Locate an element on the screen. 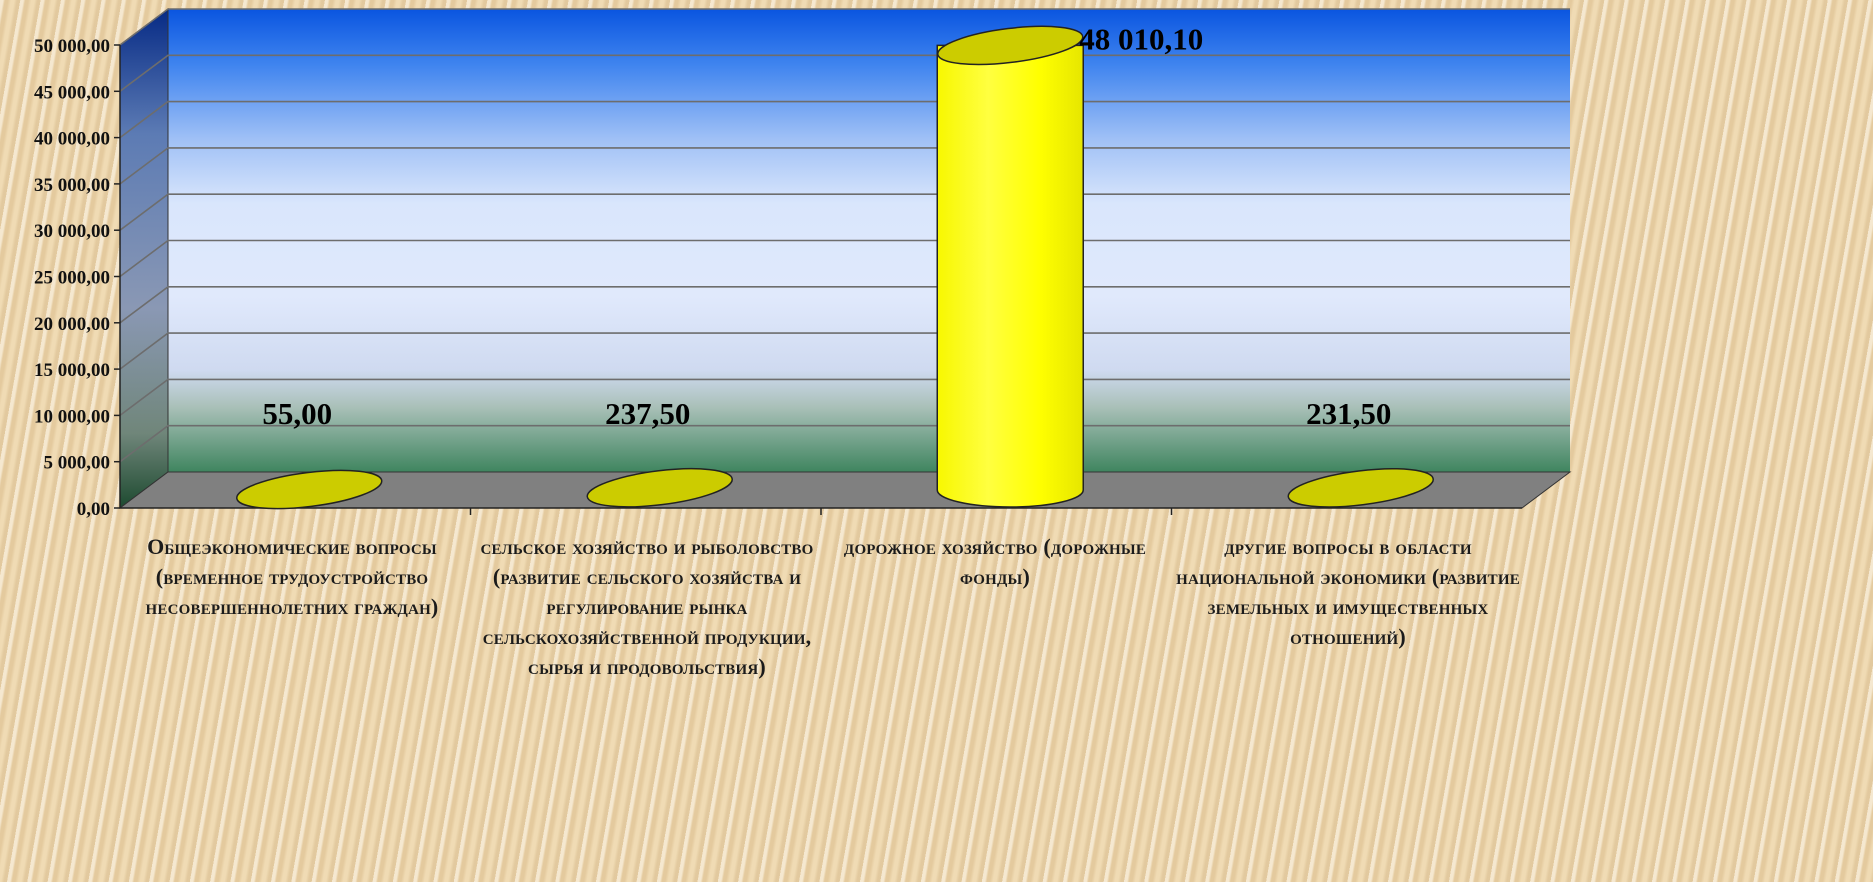 This screenshot has height=882, width=1873. y-tick-label: 40 000,00 is located at coordinates (72, 139).